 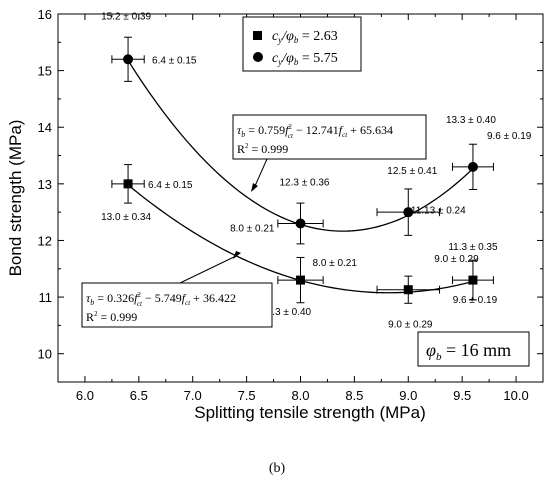 I want to click on y-tick-label-4: 14, so click(x=45, y=127).